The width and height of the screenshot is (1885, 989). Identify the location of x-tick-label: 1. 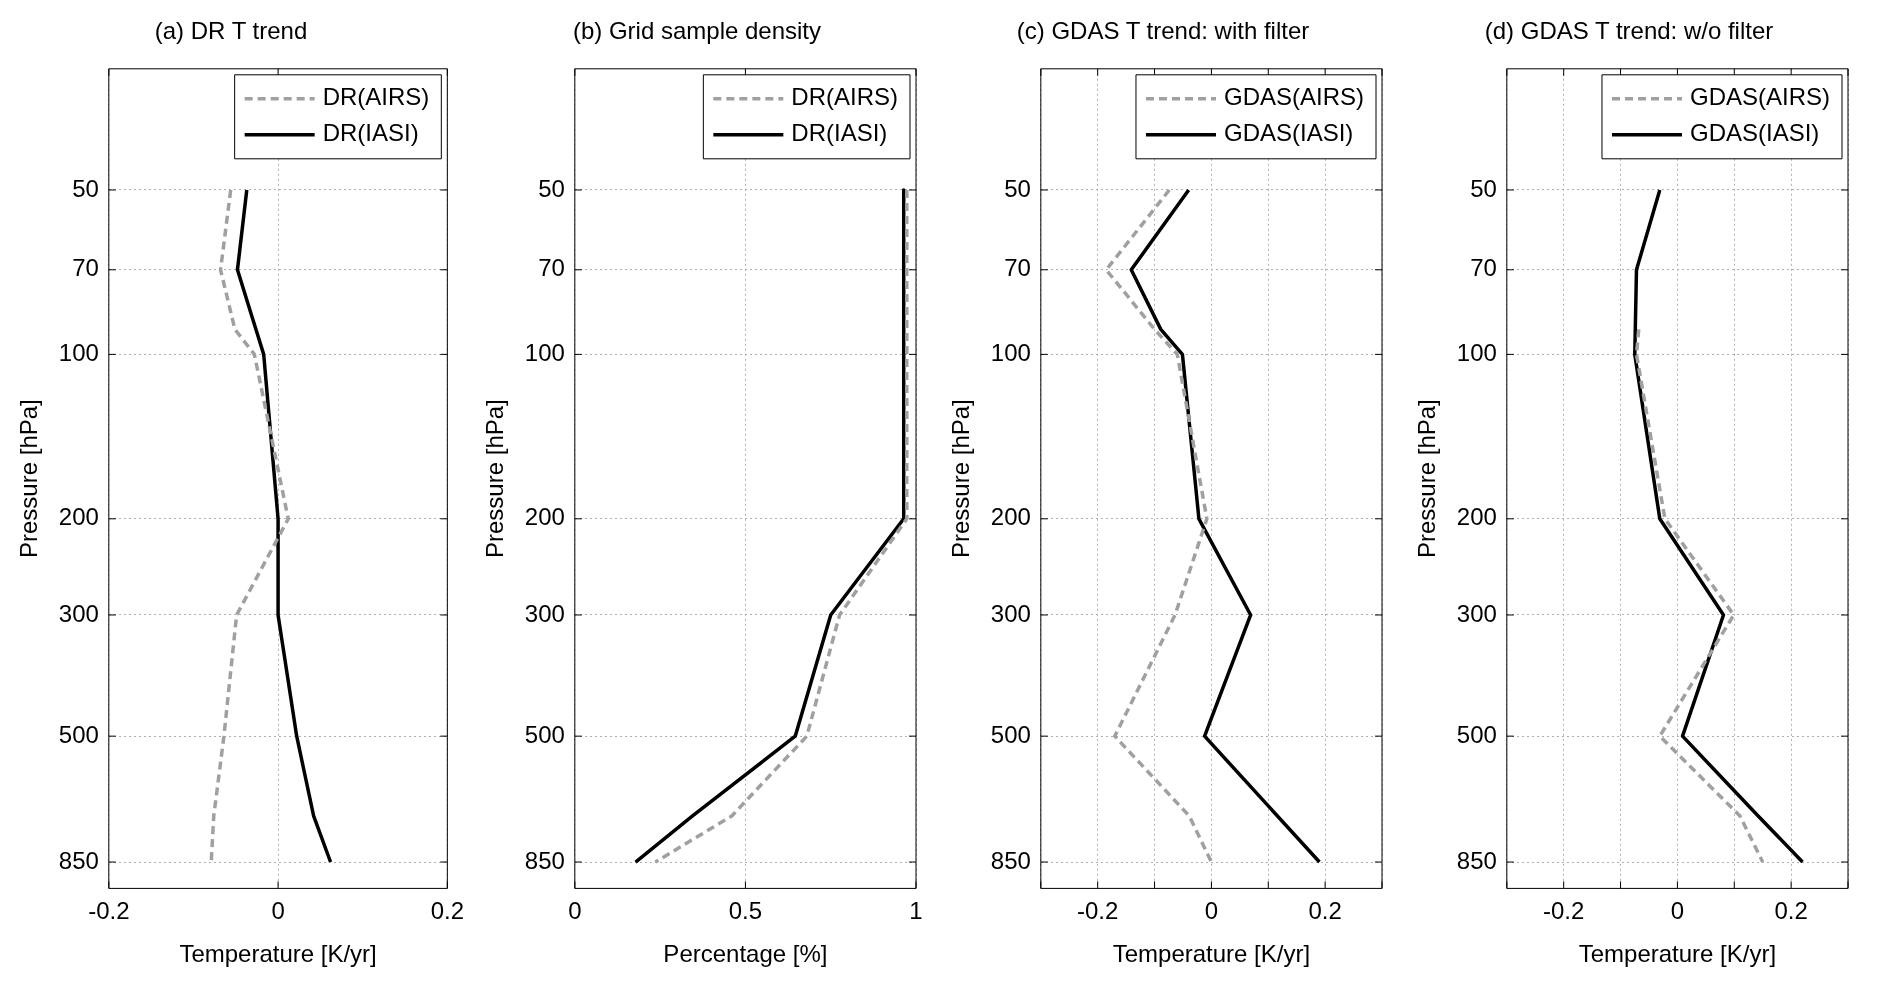
(916, 911).